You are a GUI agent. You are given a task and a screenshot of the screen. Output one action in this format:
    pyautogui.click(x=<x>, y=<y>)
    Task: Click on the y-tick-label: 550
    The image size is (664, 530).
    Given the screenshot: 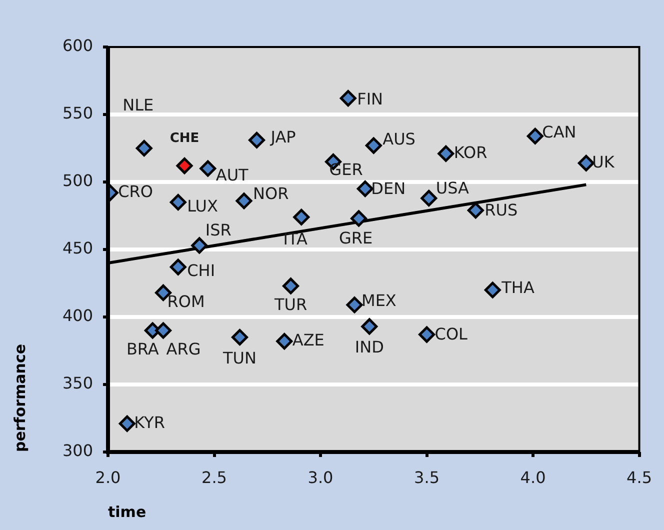 What is the action you would take?
    pyautogui.click(x=77, y=113)
    